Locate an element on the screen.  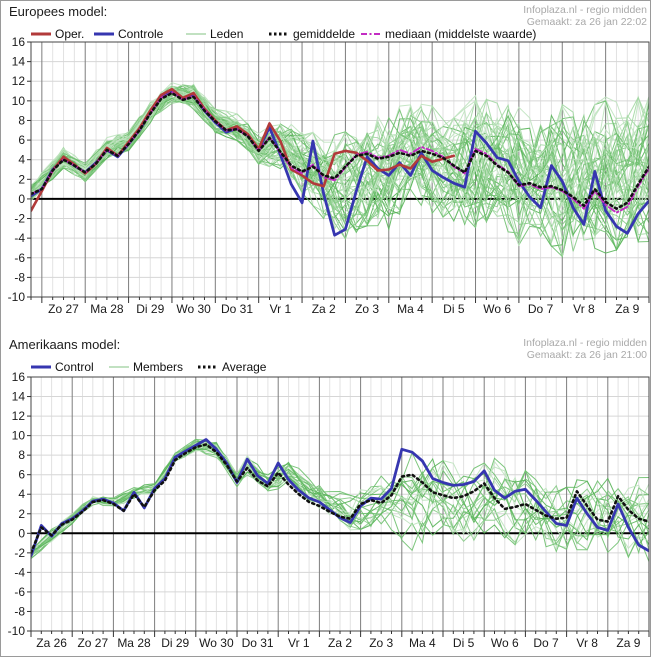
legend-item: Oper. is located at coordinates (58, 33).